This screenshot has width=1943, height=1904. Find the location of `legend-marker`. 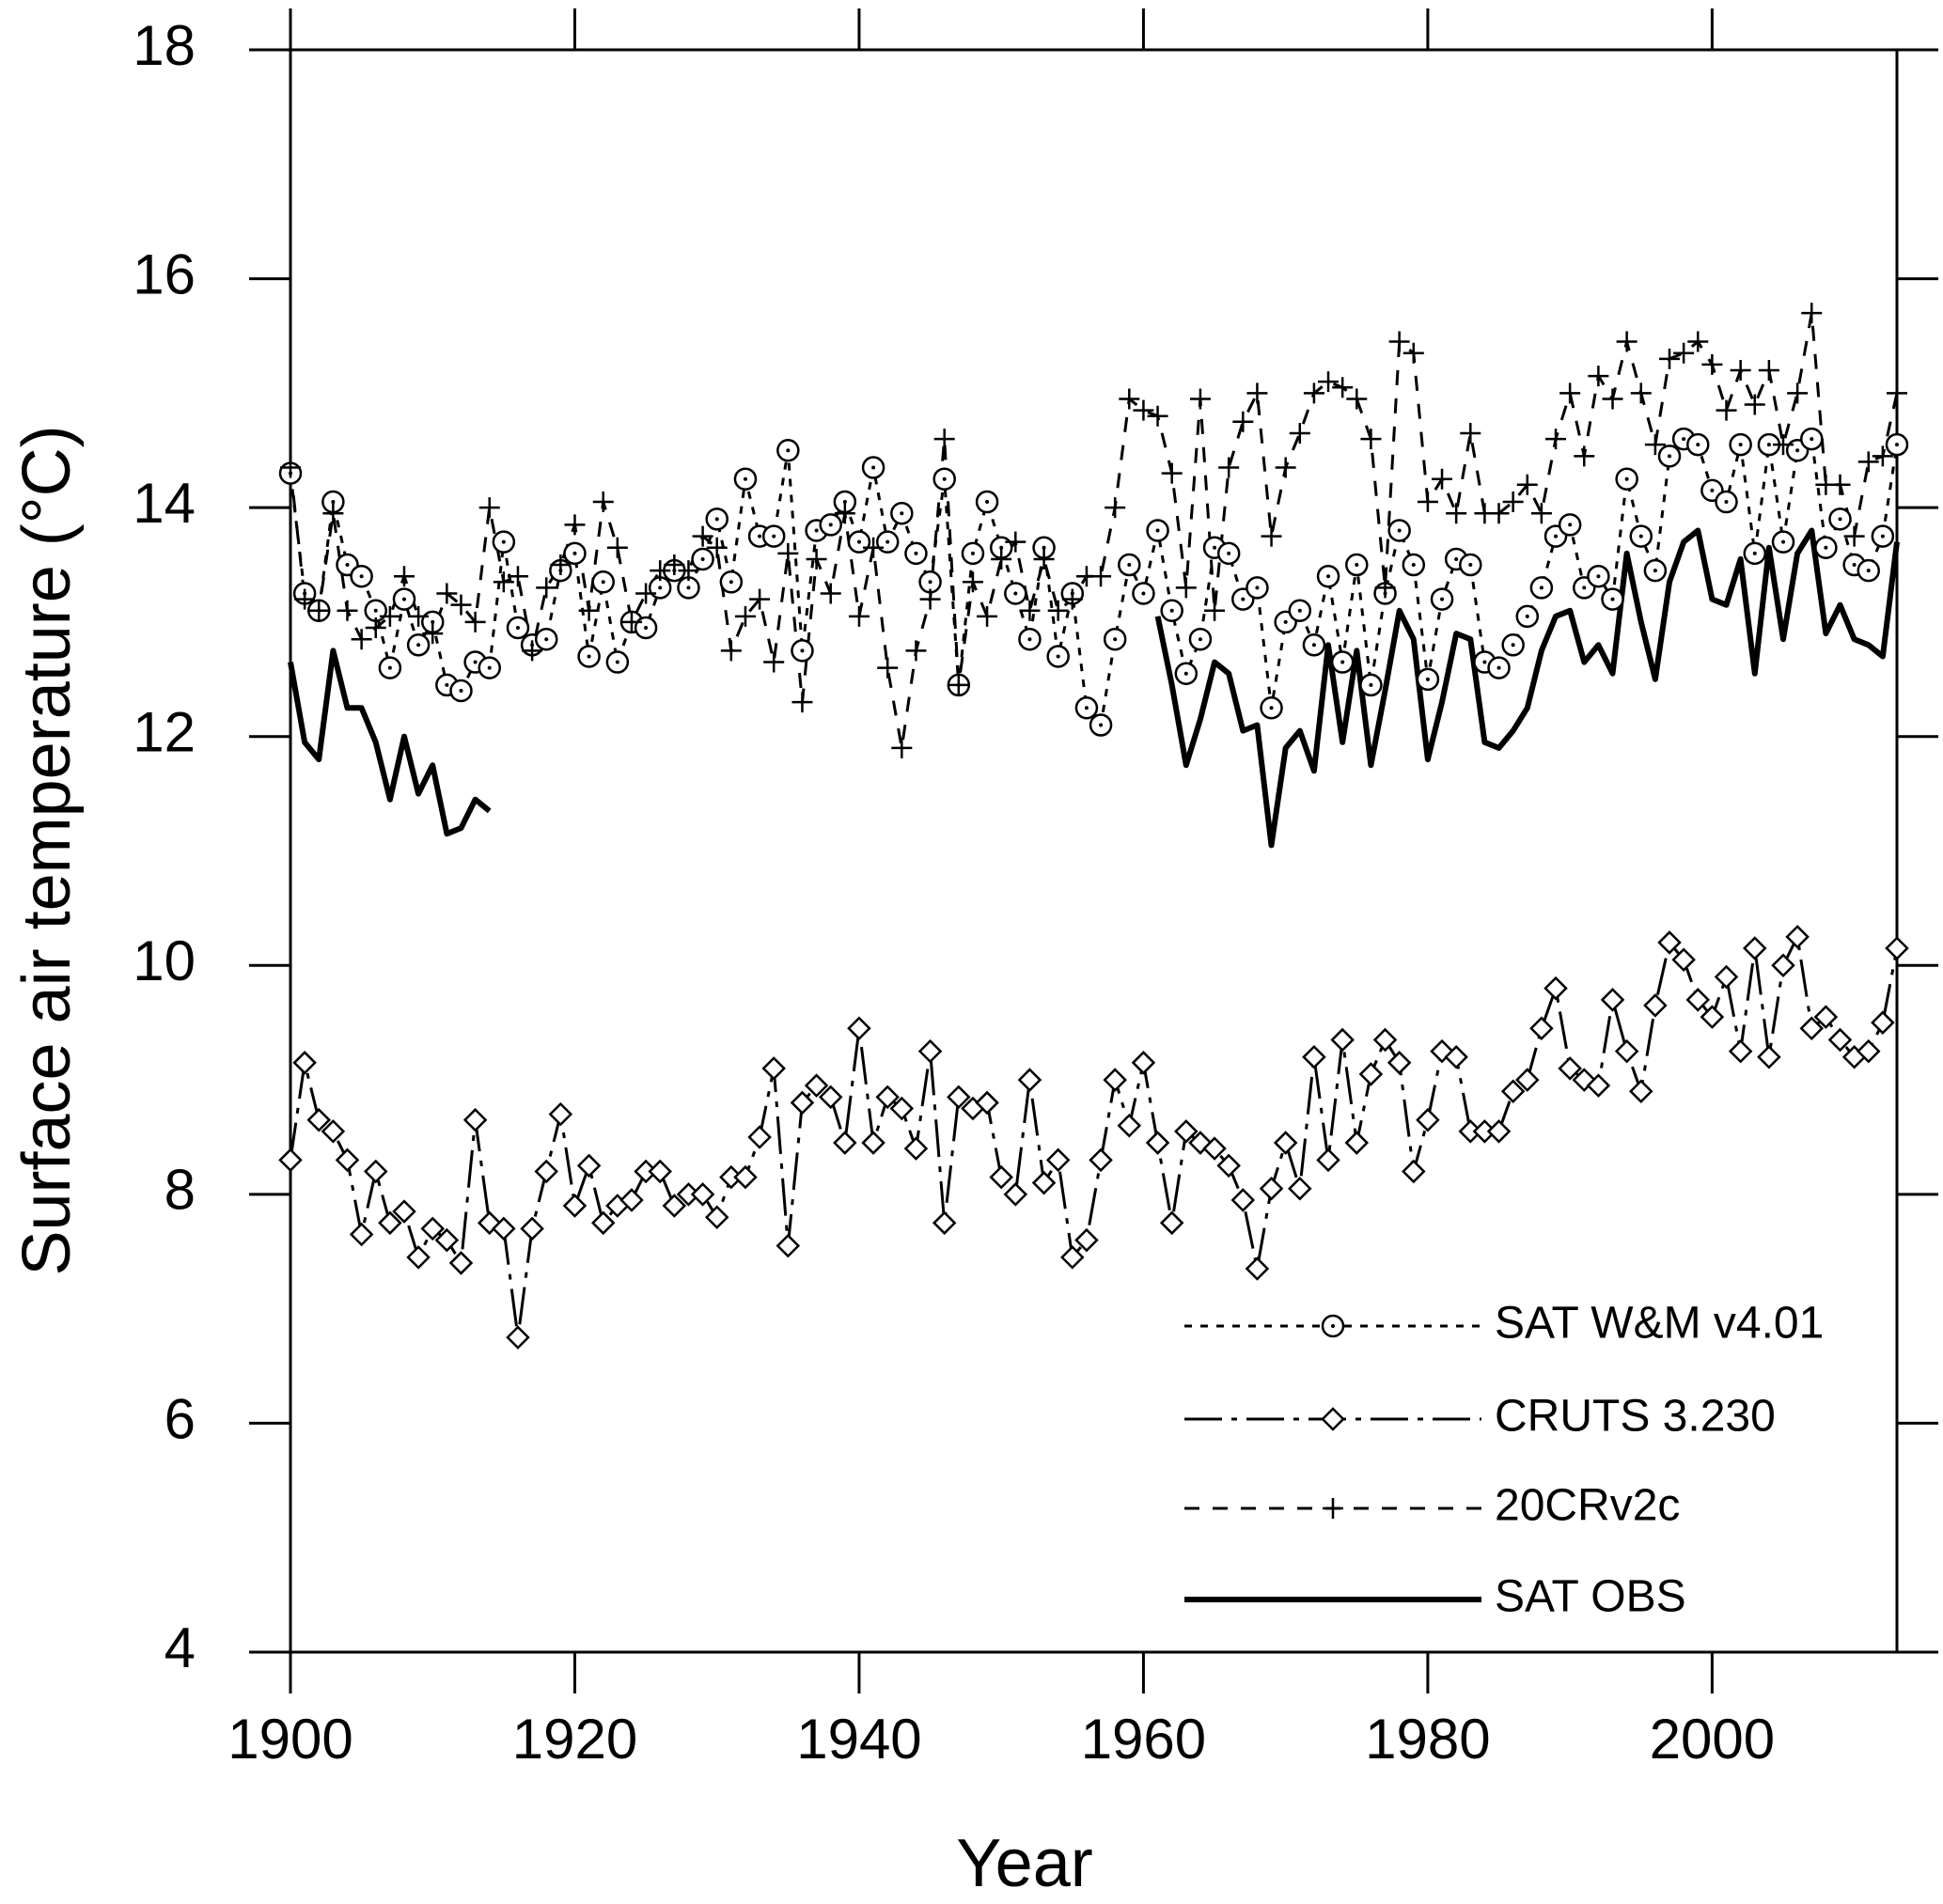

legend-marker is located at coordinates (1333, 1326).